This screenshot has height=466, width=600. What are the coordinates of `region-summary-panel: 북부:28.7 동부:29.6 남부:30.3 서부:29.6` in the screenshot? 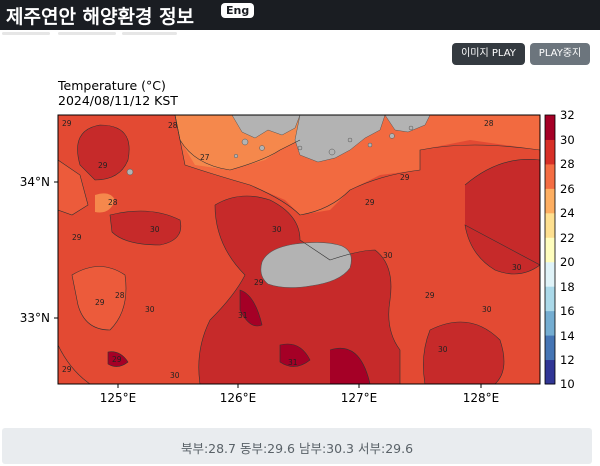 It's located at (297, 446).